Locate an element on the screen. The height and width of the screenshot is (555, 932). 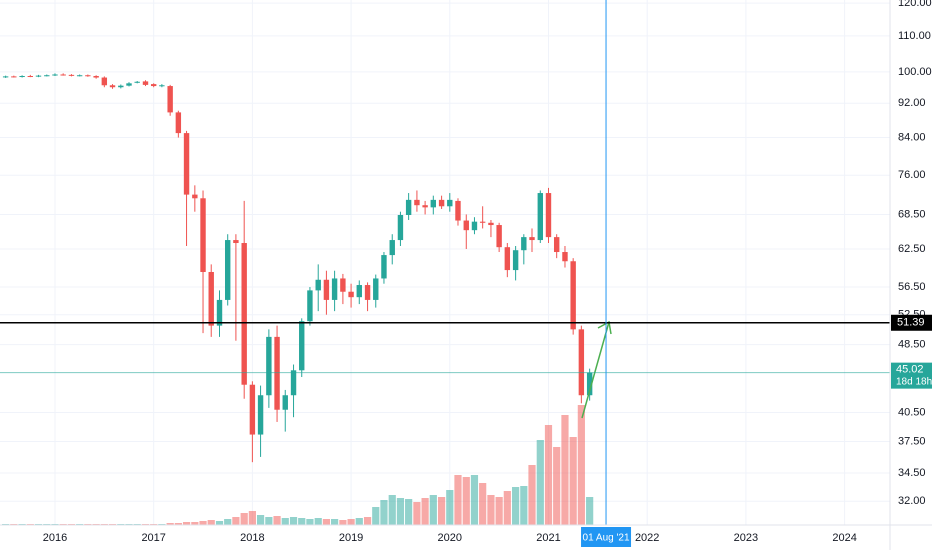
current-price-box is located at coordinates (911, 375).